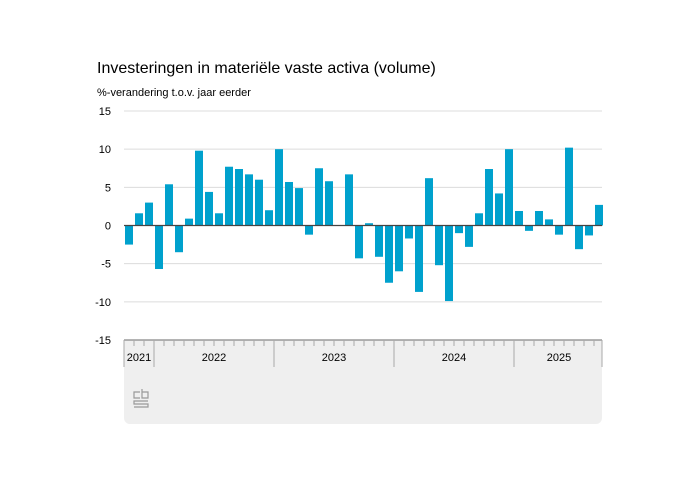 The image size is (700, 500). Describe the element at coordinates (105, 150) in the screenshot. I see `y-tick-label: 10` at that location.